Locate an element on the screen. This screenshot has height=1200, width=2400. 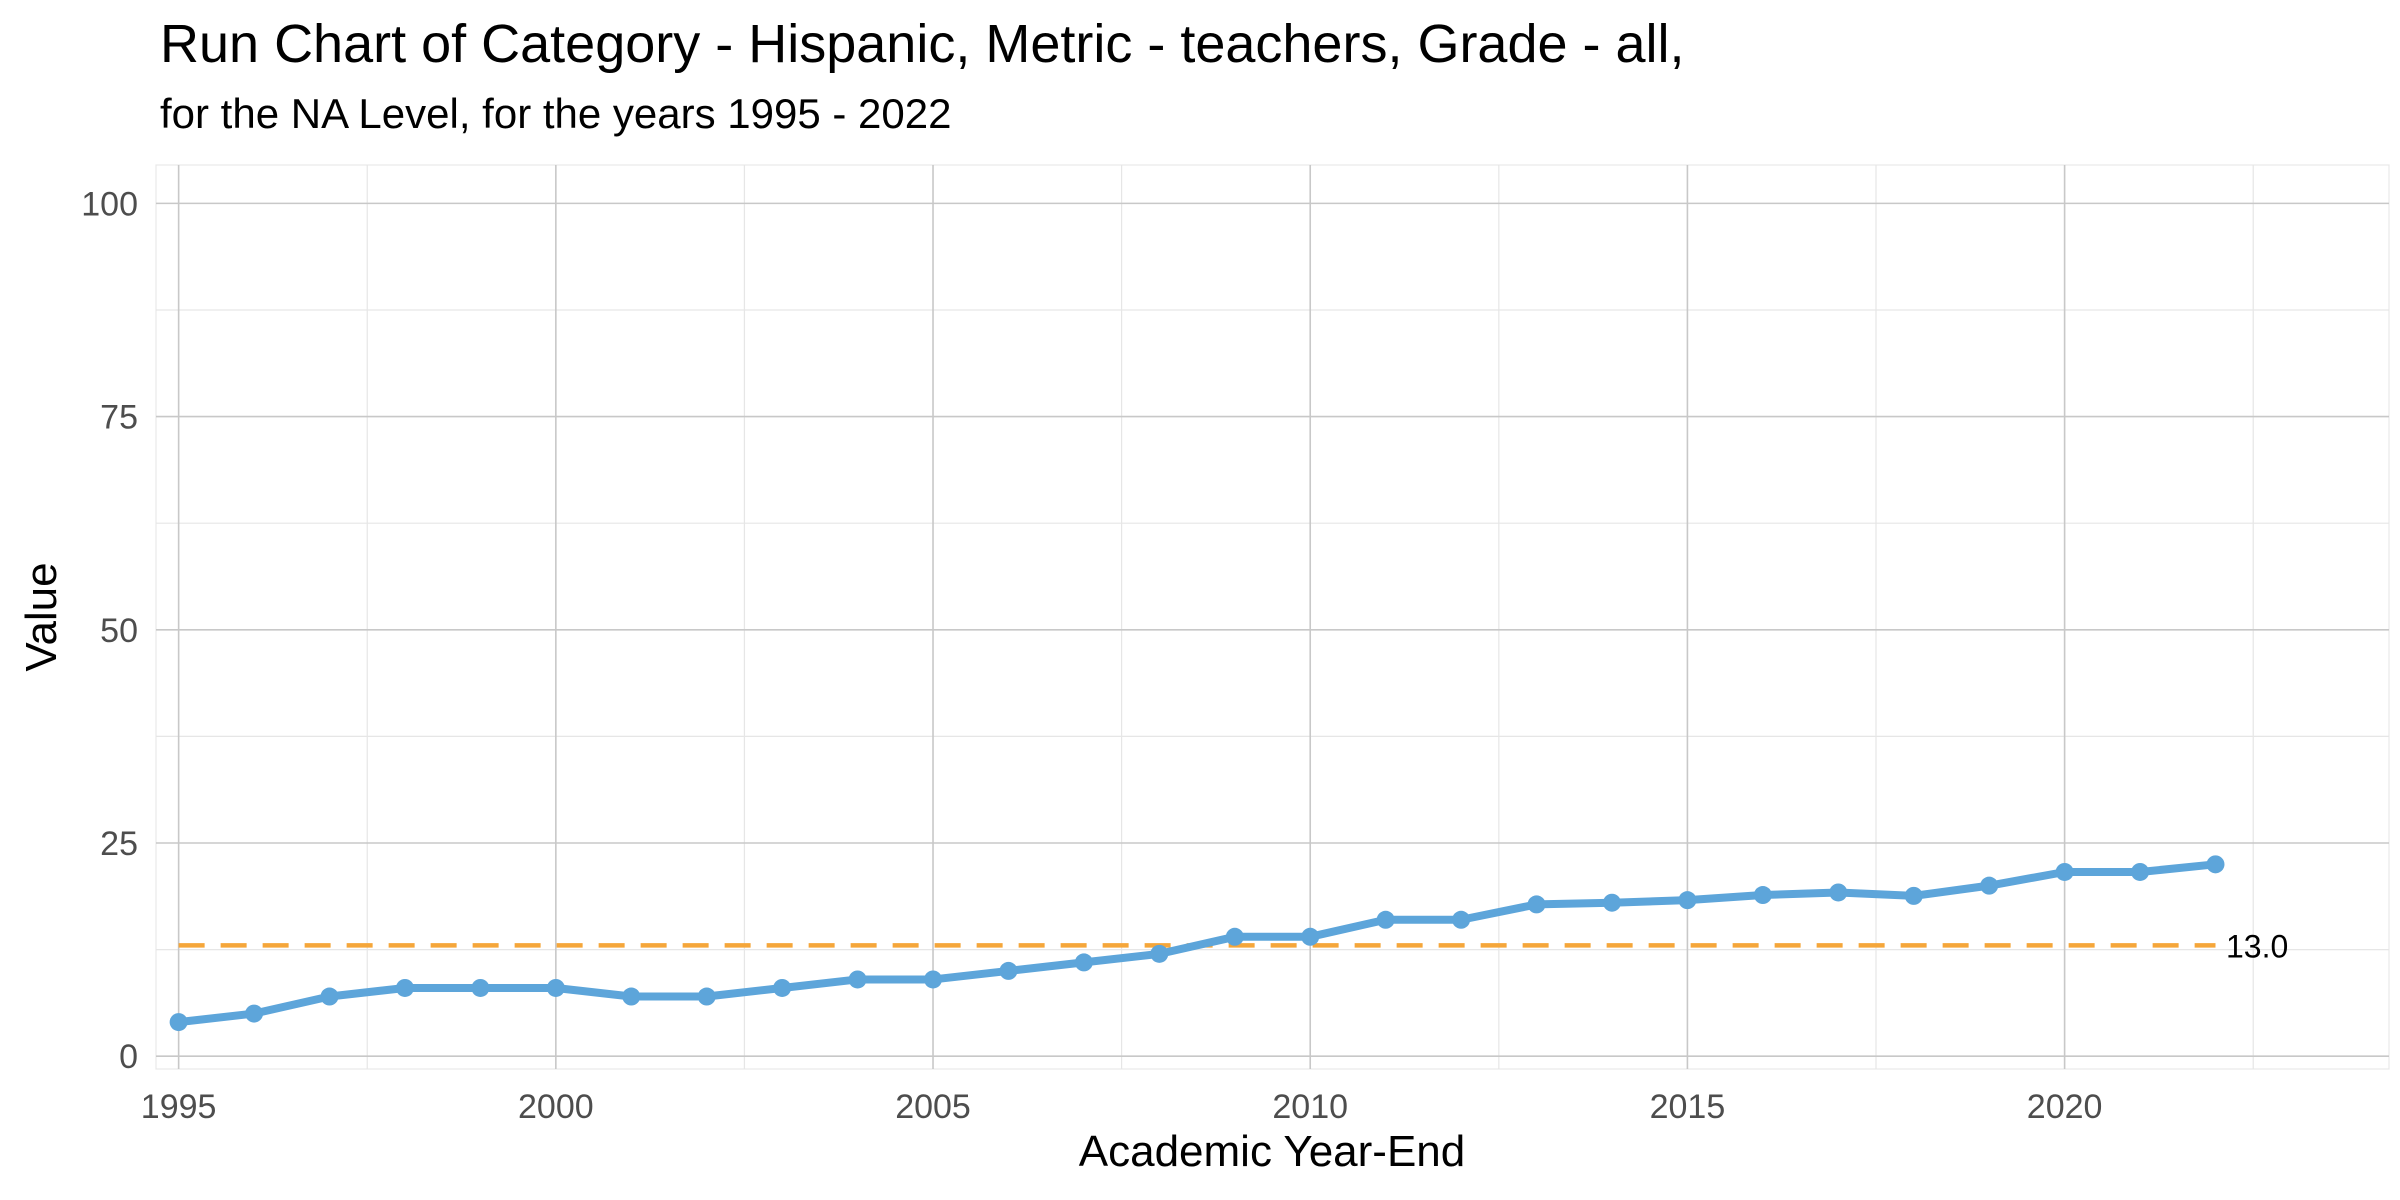
y-tick-label: 25 is located at coordinates (119, 844).